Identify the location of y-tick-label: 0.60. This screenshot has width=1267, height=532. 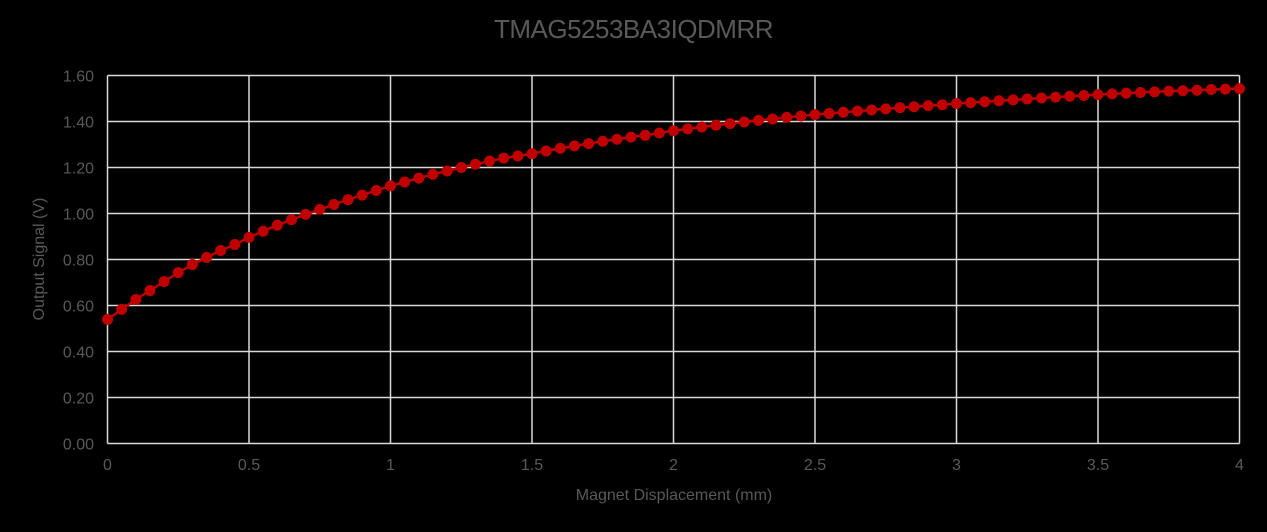
(78, 307).